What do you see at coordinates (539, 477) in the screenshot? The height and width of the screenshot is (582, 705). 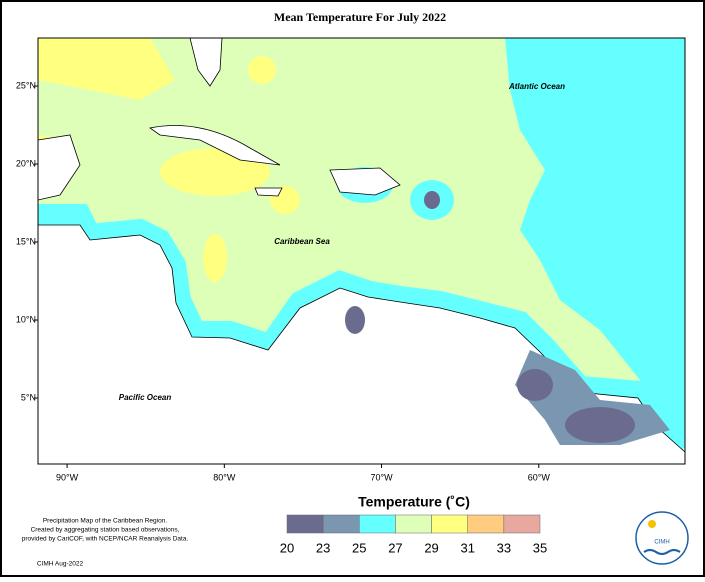 I see `x-tick-label: 60°W` at bounding box center [539, 477].